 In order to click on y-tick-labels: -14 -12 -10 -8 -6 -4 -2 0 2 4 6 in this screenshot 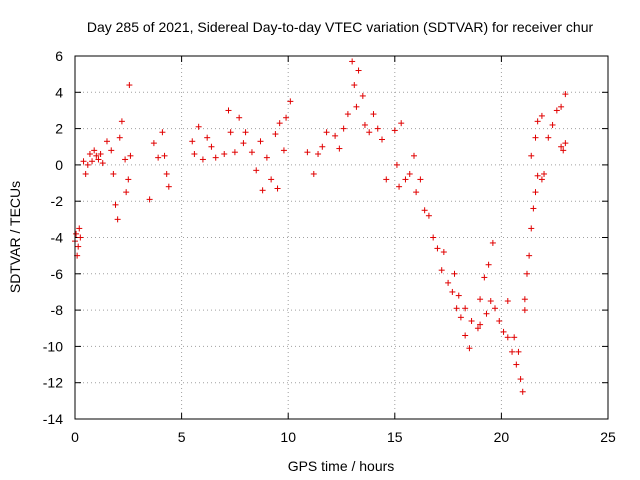, I will do `click(53, 237)`.